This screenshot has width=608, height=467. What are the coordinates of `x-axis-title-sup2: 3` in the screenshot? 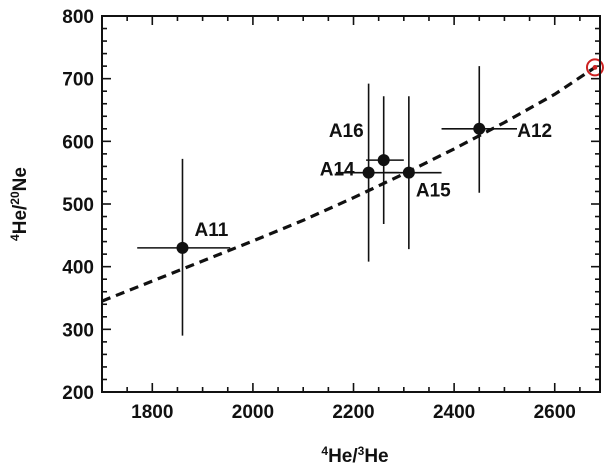 It's located at (361, 451).